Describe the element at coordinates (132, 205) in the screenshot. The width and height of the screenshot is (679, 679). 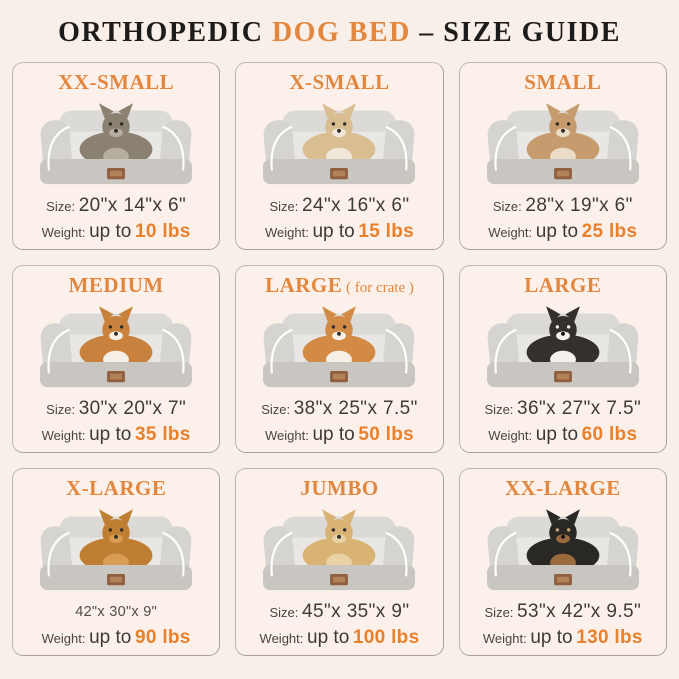
I see `size-value: 20"x 14"x 6"` at that location.